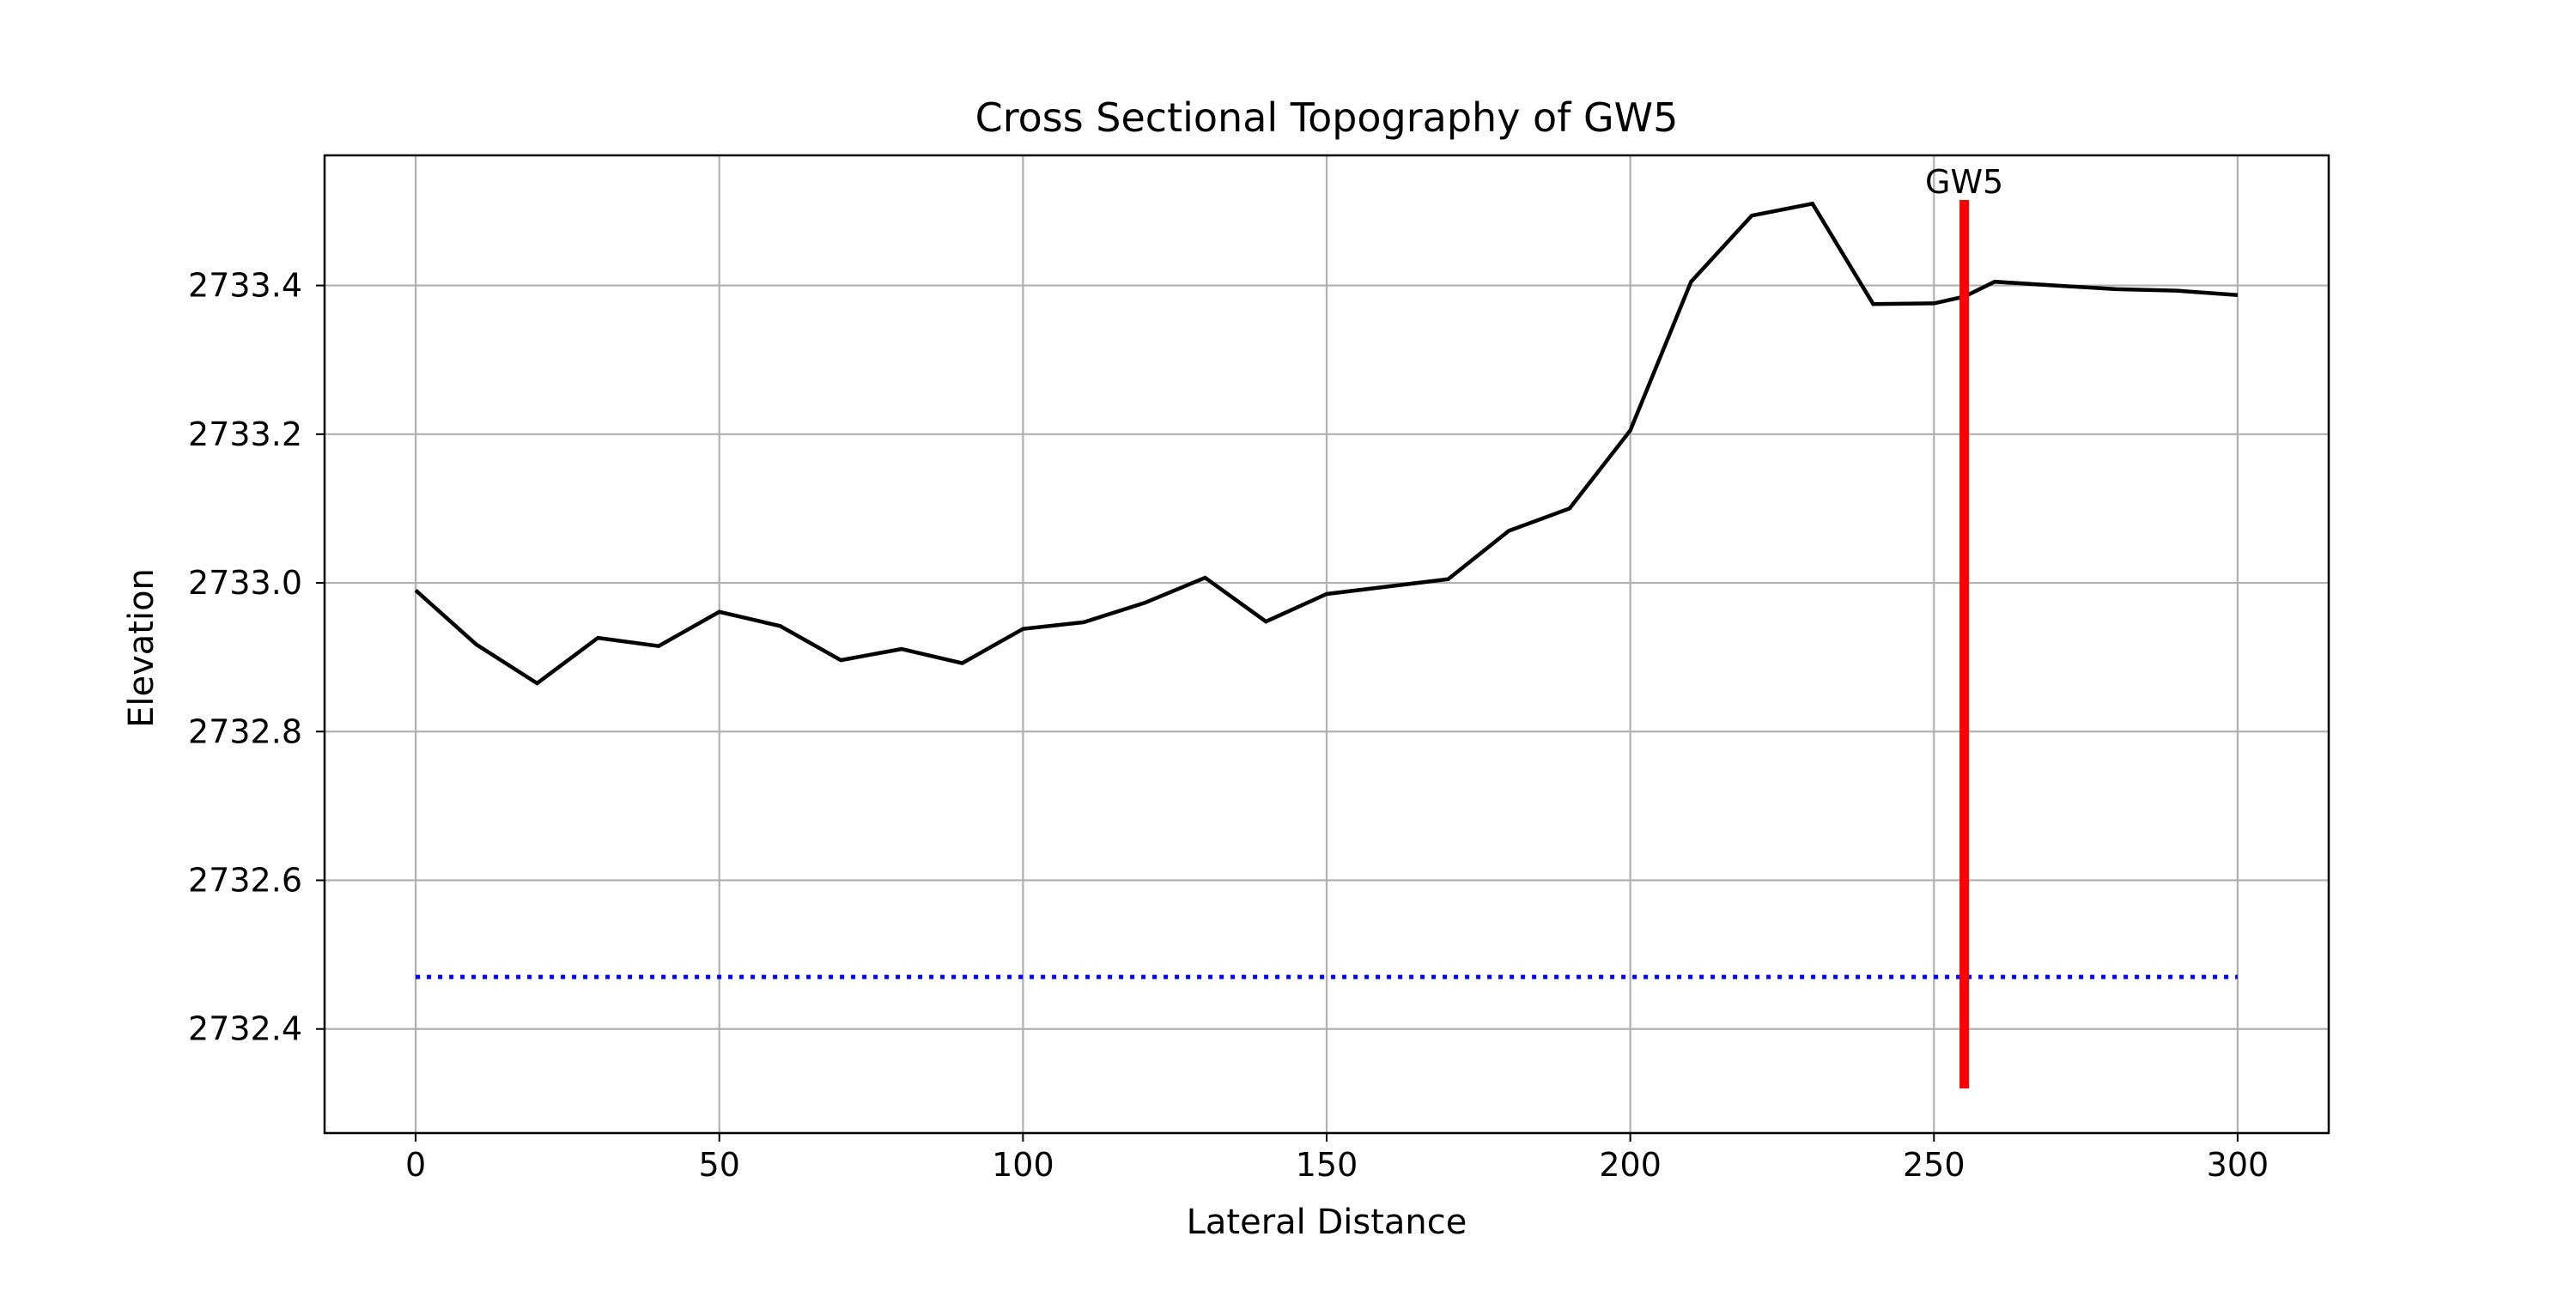 Image resolution: width=2576 pixels, height=1291 pixels. What do you see at coordinates (245, 1029) in the screenshot?
I see `y-tick-label: 2732.4` at bounding box center [245, 1029].